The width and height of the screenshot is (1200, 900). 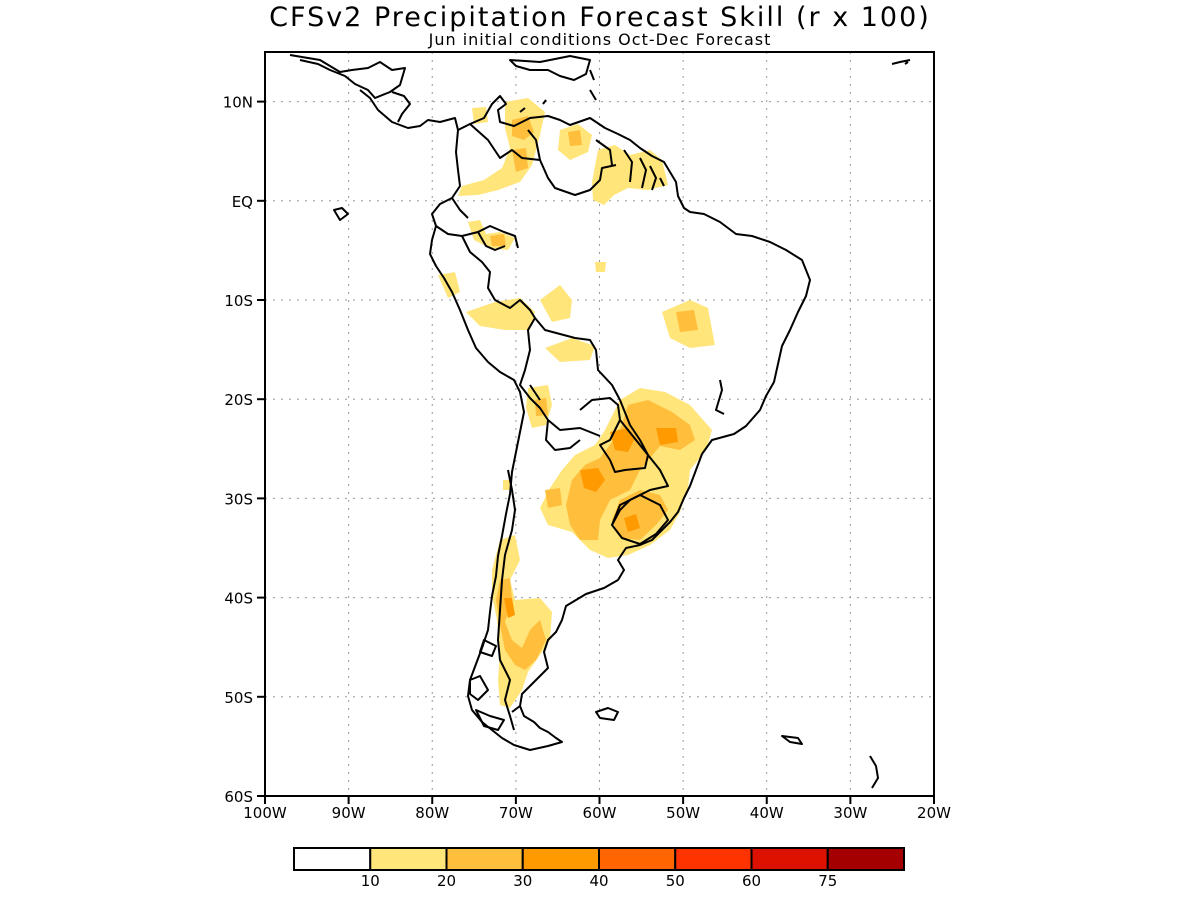 I want to click on lon-tick-label: 60W, so click(x=600, y=813).